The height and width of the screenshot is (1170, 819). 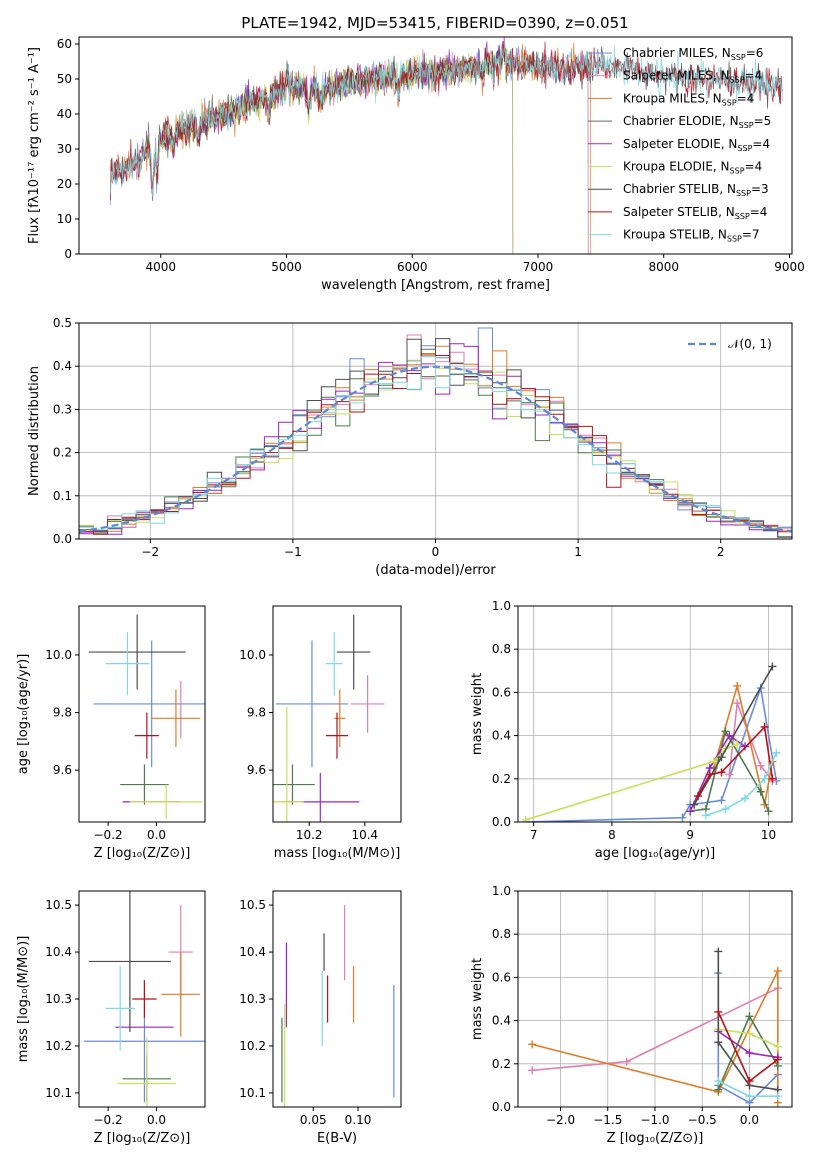 What do you see at coordinates (142, 853) in the screenshot?
I see `x-axis-label: Z [log₁₀(Z/Z⊙)]` at bounding box center [142, 853].